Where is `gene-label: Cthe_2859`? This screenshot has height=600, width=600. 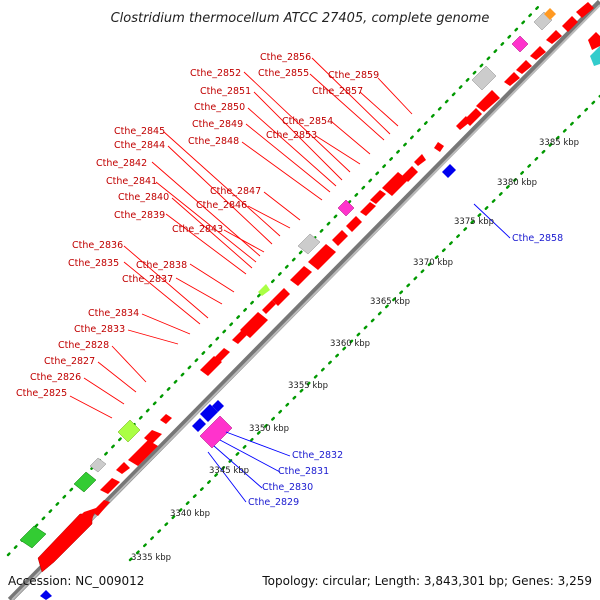
gene-label: Cthe_2859 is located at coordinates (353, 75).